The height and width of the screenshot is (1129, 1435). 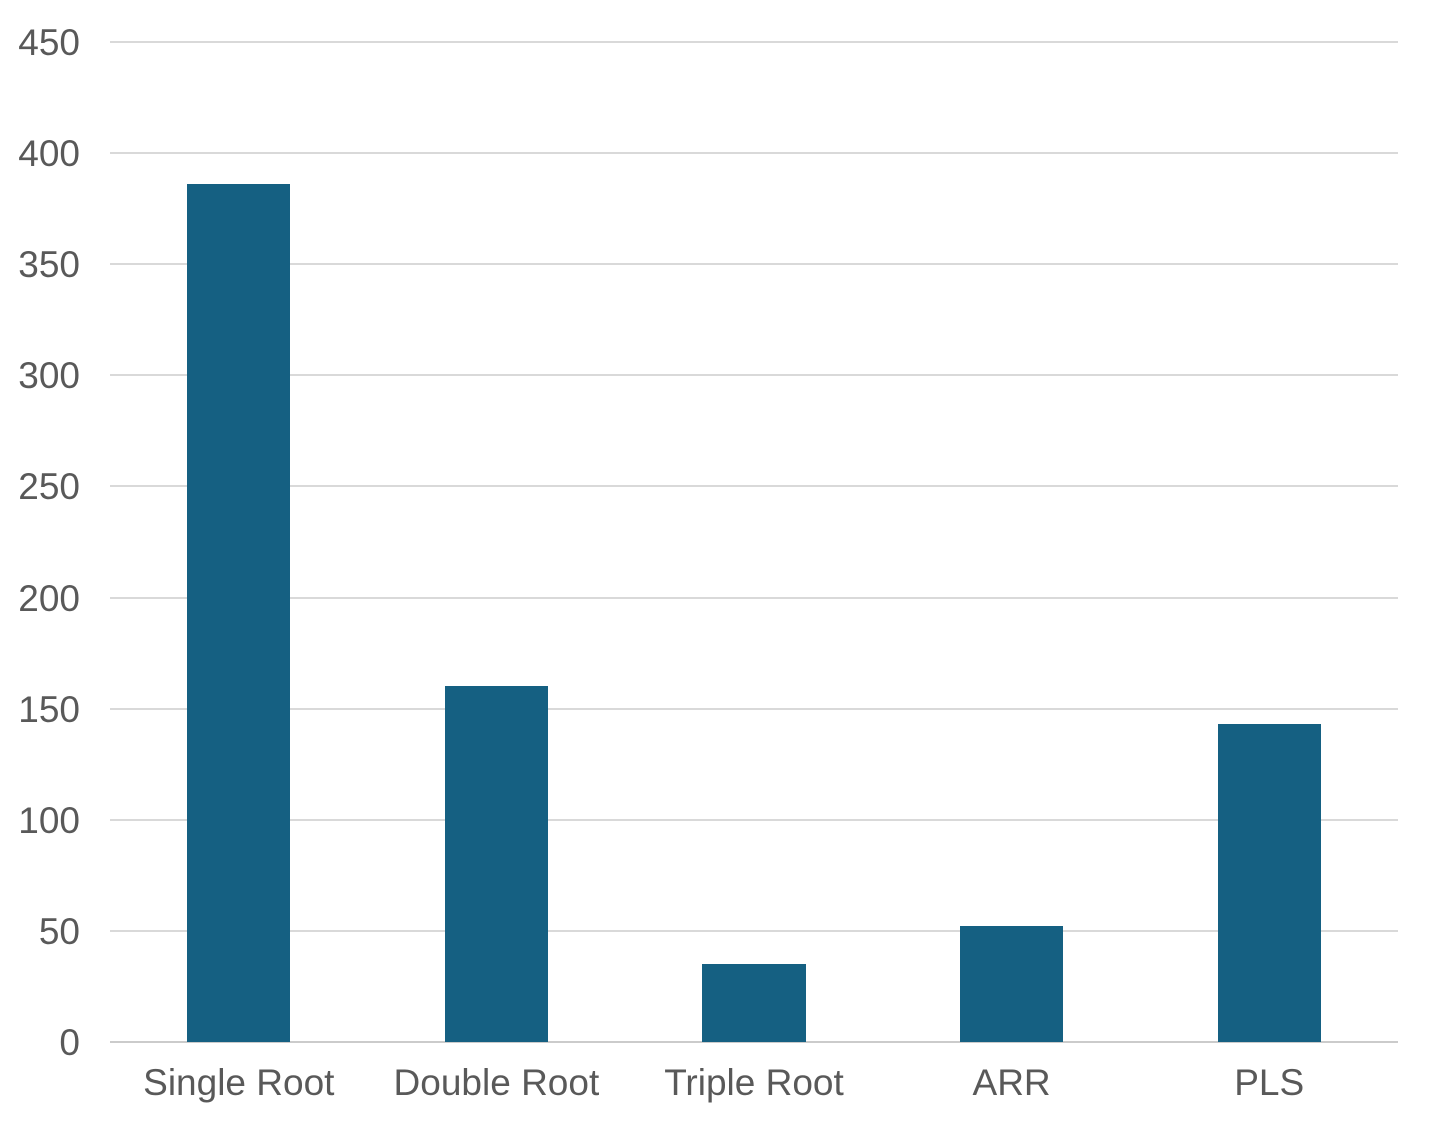 What do you see at coordinates (49, 598) in the screenshot?
I see `y-tick-label: 200` at bounding box center [49, 598].